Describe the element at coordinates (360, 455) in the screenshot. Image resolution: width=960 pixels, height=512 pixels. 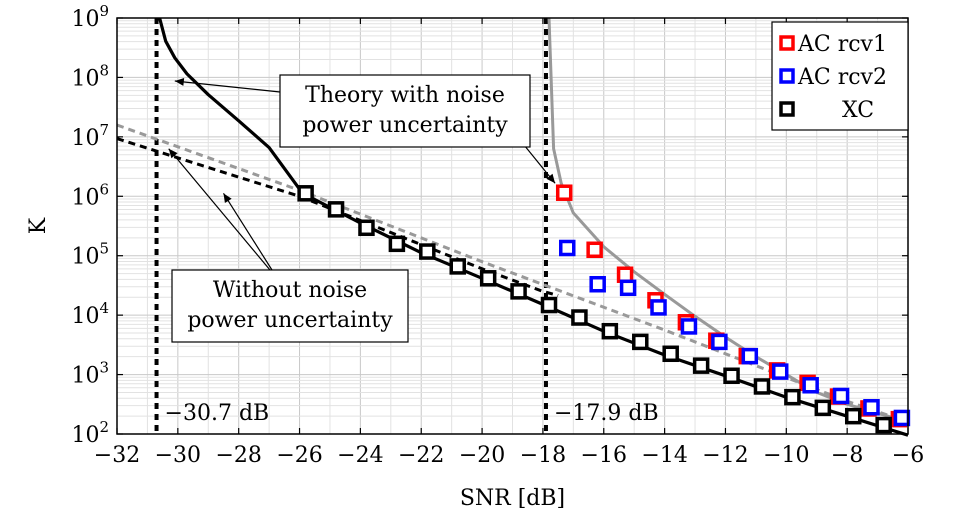
I see `x-tick-label: −24` at that location.